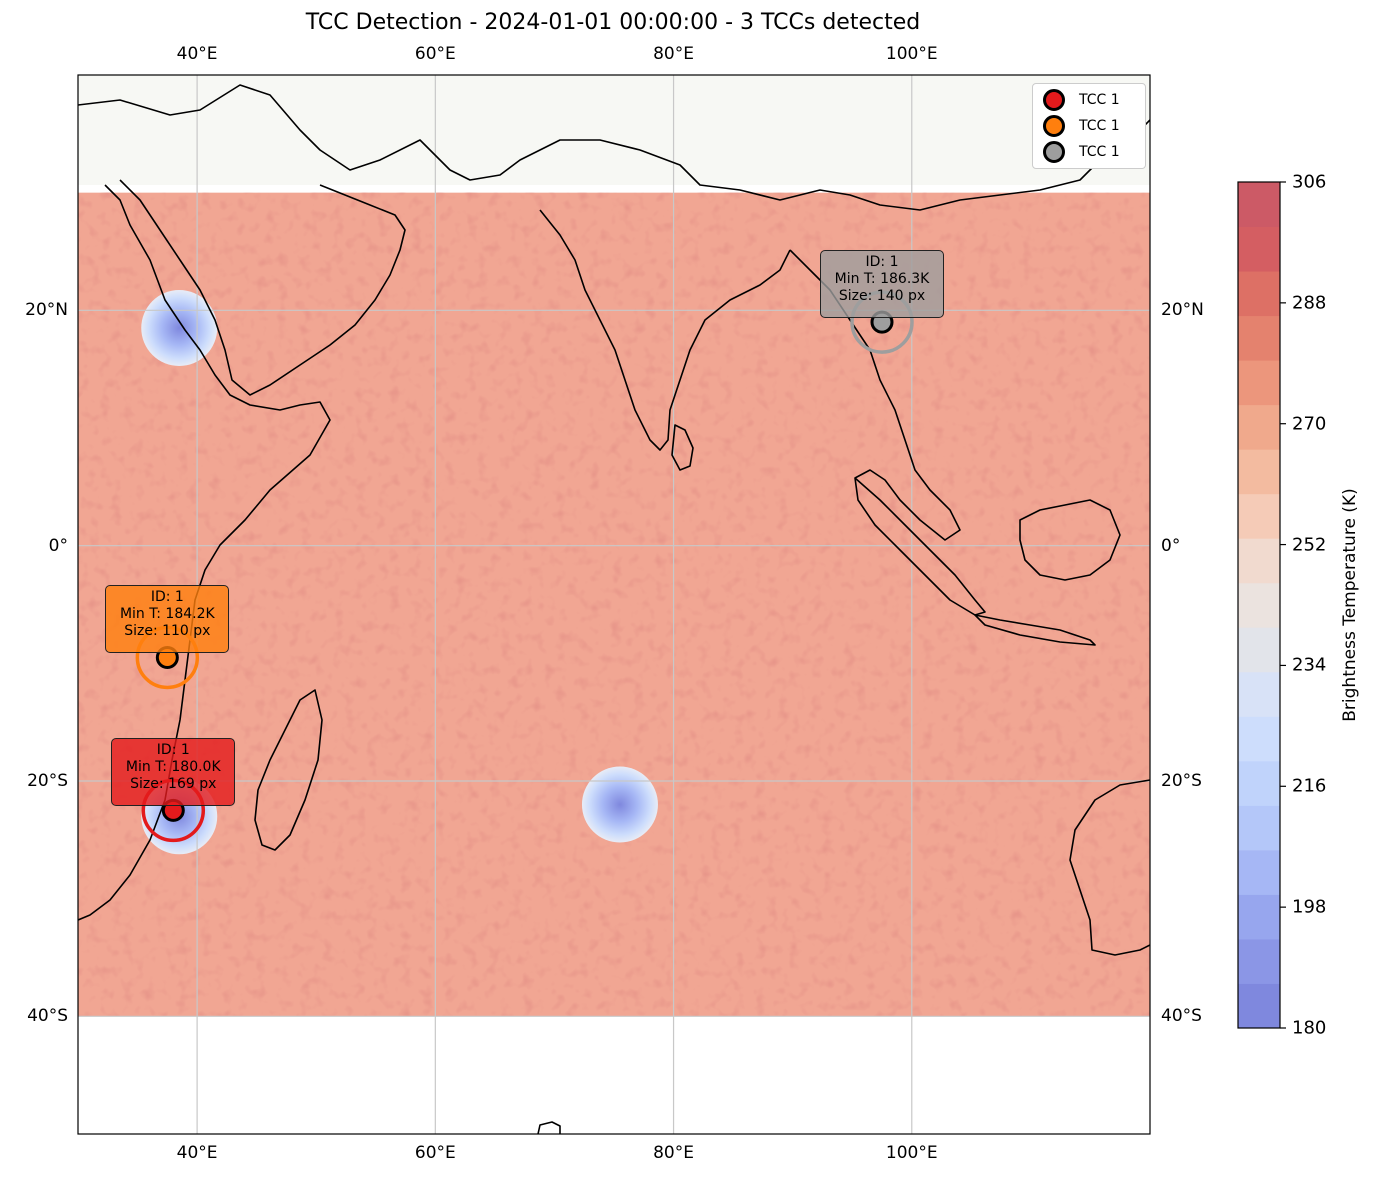 This screenshot has width=1377, height=1180. Describe the element at coordinates (549, 1127) in the screenshot. I see `coastline-small-island` at that location.